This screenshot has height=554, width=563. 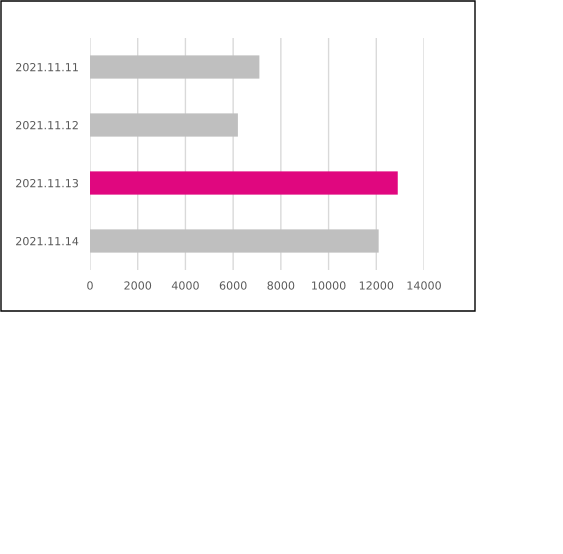 What do you see at coordinates (47, 125) in the screenshot?
I see `y-tick-label: 2021.11.12` at bounding box center [47, 125].